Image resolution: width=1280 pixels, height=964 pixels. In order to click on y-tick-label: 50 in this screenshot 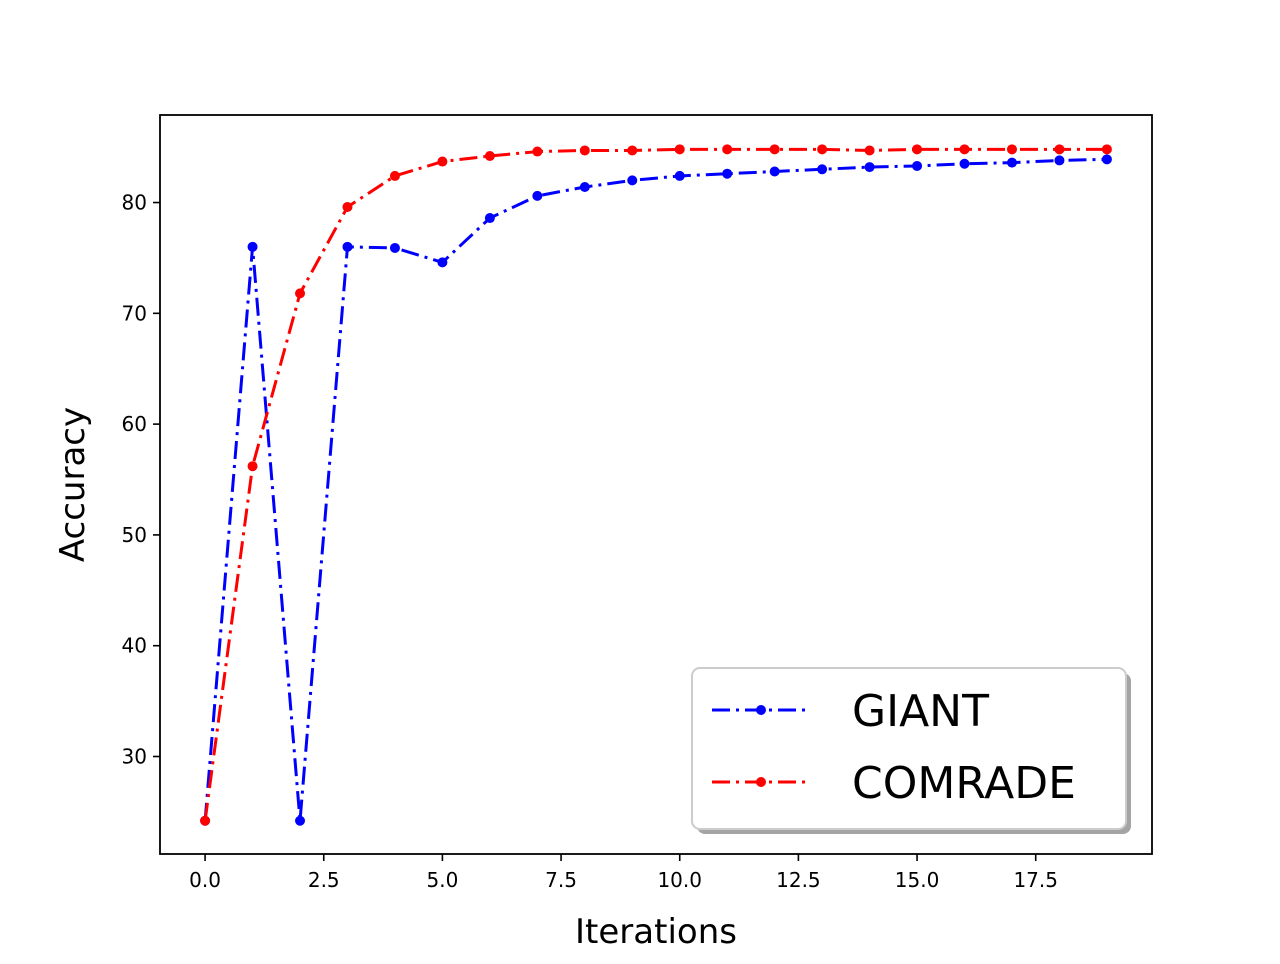, I will do `click(134, 535)`.